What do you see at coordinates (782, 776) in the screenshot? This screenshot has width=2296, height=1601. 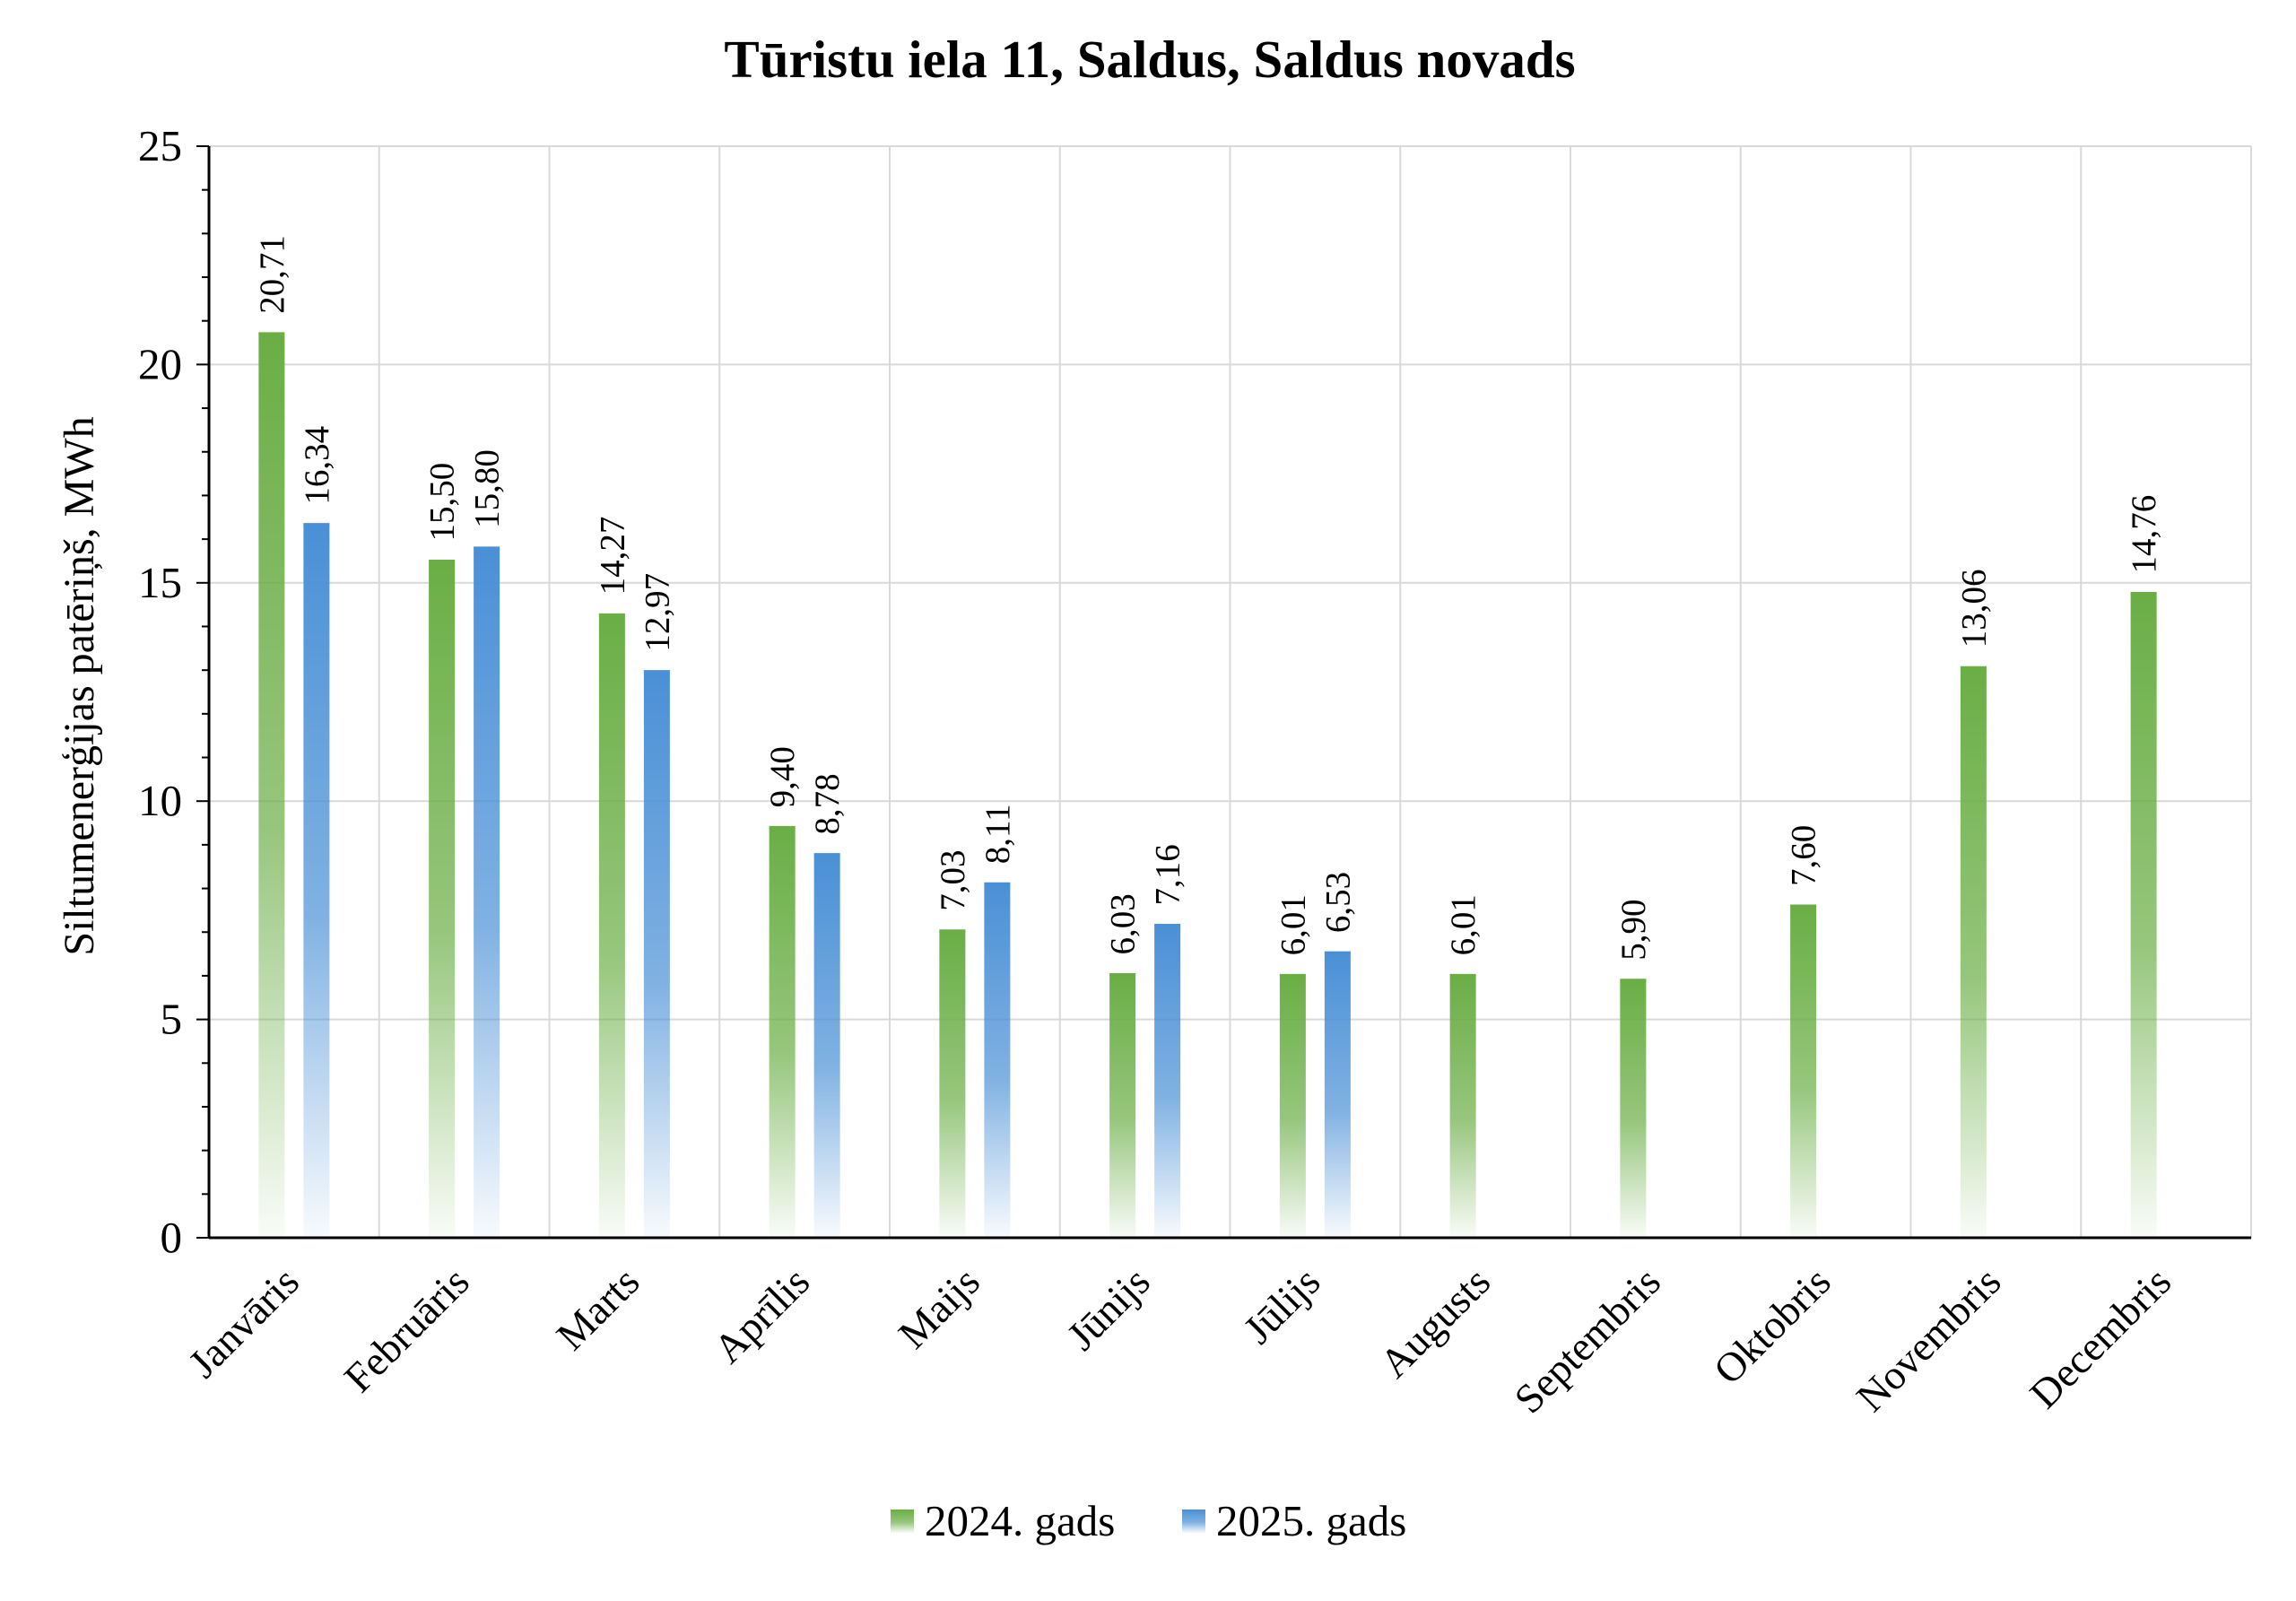 I see `data-label: 9,40` at bounding box center [782, 776].